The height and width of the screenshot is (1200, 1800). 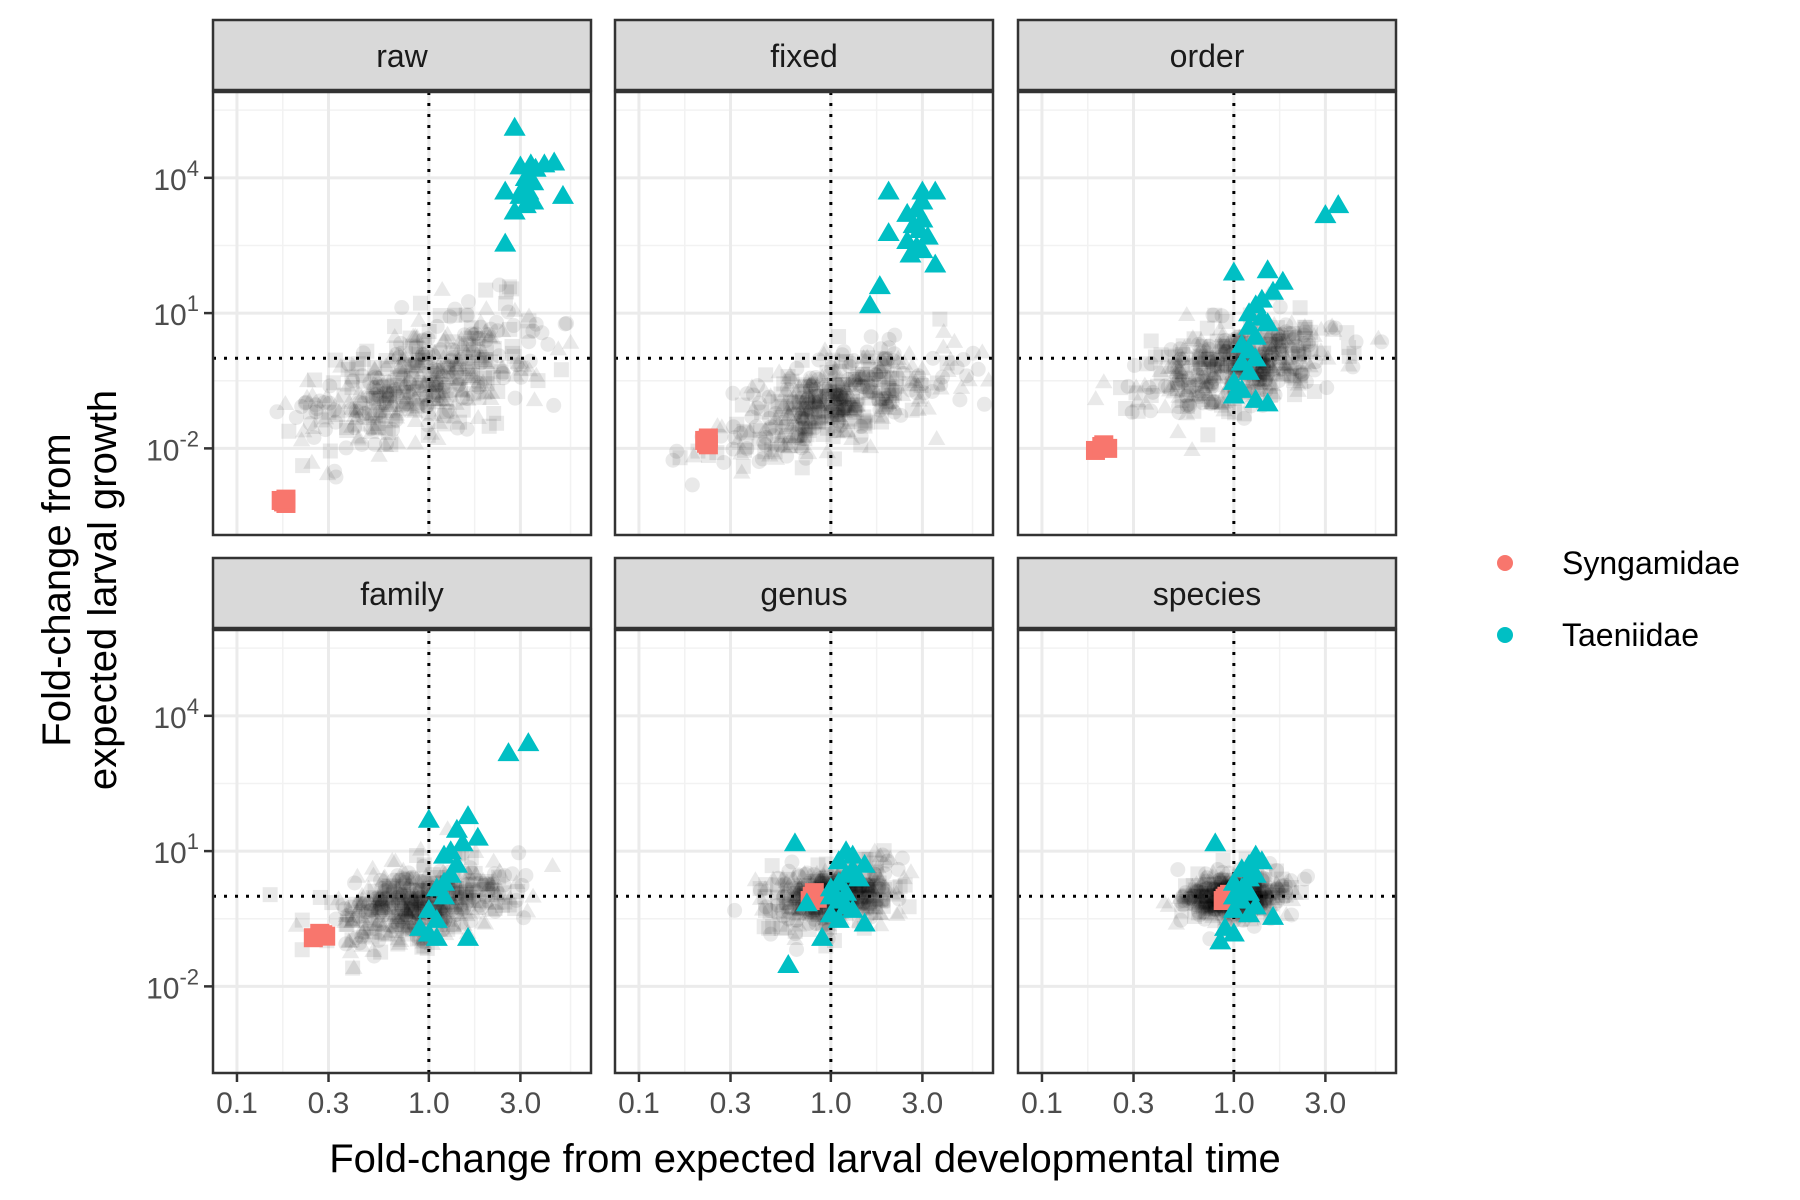 I want to click on highlight-points, so click(x=821, y=317).